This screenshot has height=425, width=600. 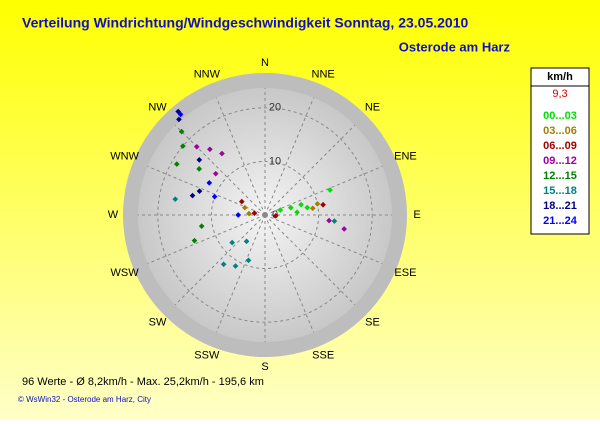 I want to click on footer: © WsWin32 - Osterode am Harz, City, so click(x=84, y=399).